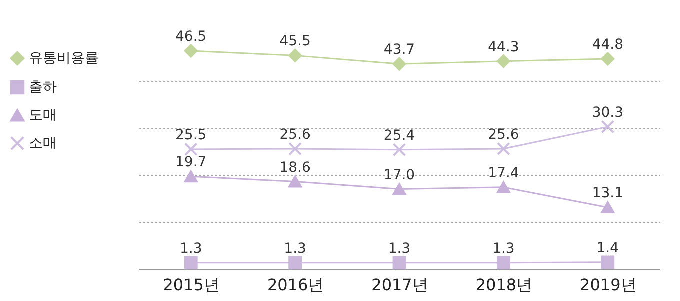 The height and width of the screenshot is (301, 680). What do you see at coordinates (295, 42) in the screenshot?
I see `data-label: 45.5` at bounding box center [295, 42].